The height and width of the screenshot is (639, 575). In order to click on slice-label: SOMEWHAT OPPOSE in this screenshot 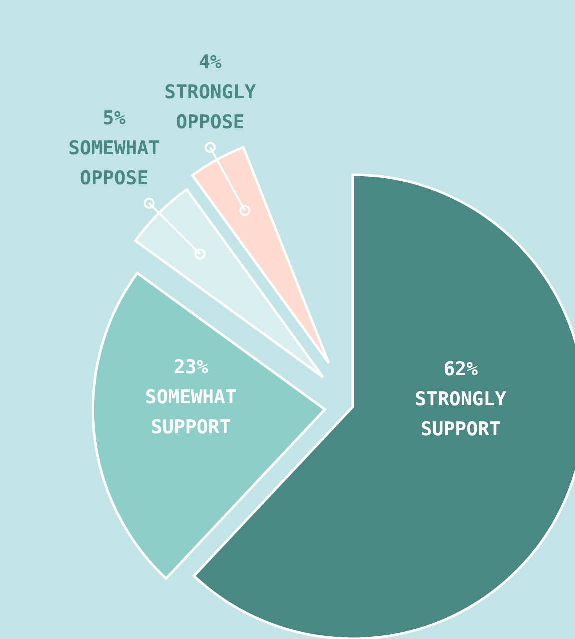, I will do `click(114, 163)`.